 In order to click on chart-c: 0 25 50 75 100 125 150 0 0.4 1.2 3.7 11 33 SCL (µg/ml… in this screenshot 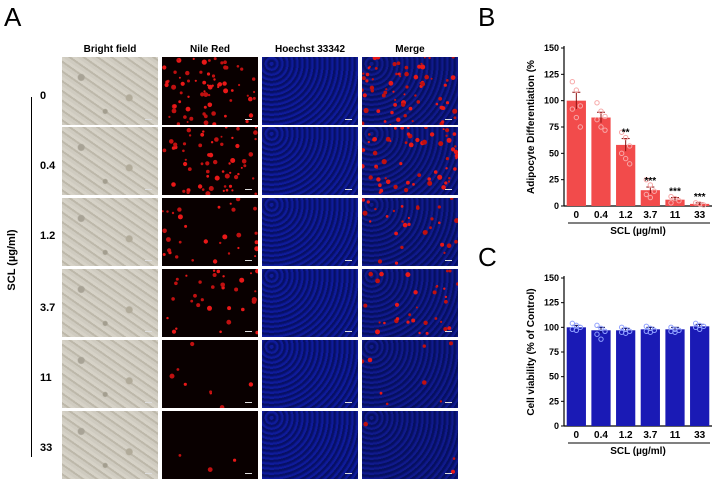, I will do `click(619, 365)`.